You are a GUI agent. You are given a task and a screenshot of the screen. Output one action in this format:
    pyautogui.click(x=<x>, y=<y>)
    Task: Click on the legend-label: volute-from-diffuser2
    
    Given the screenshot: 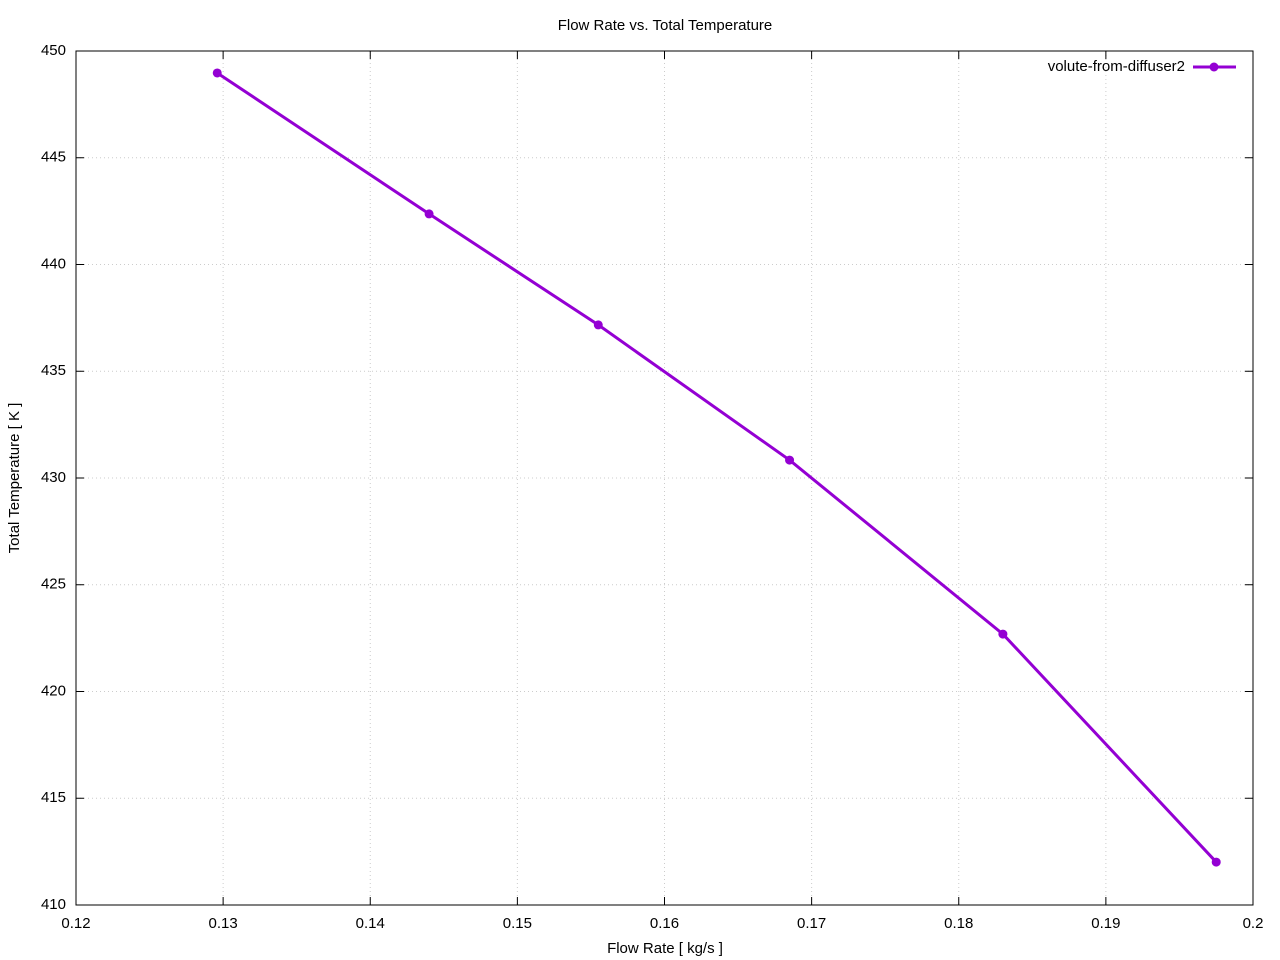 What is the action you would take?
    pyautogui.click(x=1116, y=66)
    